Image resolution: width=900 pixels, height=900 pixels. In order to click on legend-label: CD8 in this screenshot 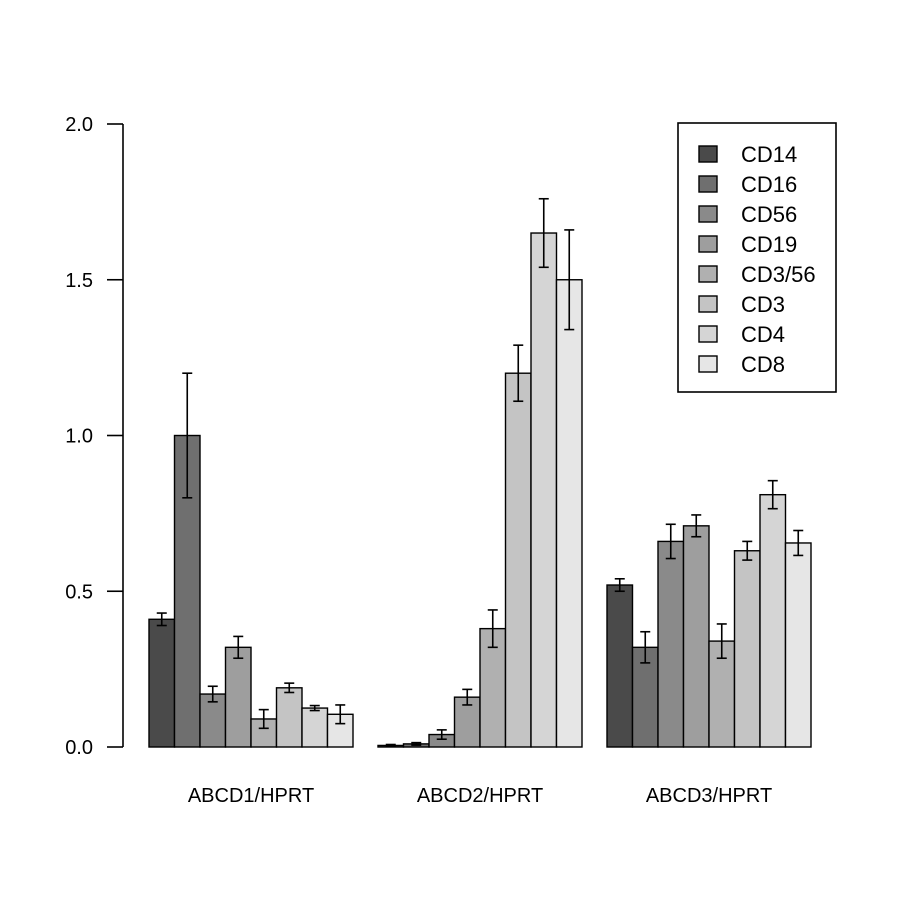, I will do `click(763, 364)`.